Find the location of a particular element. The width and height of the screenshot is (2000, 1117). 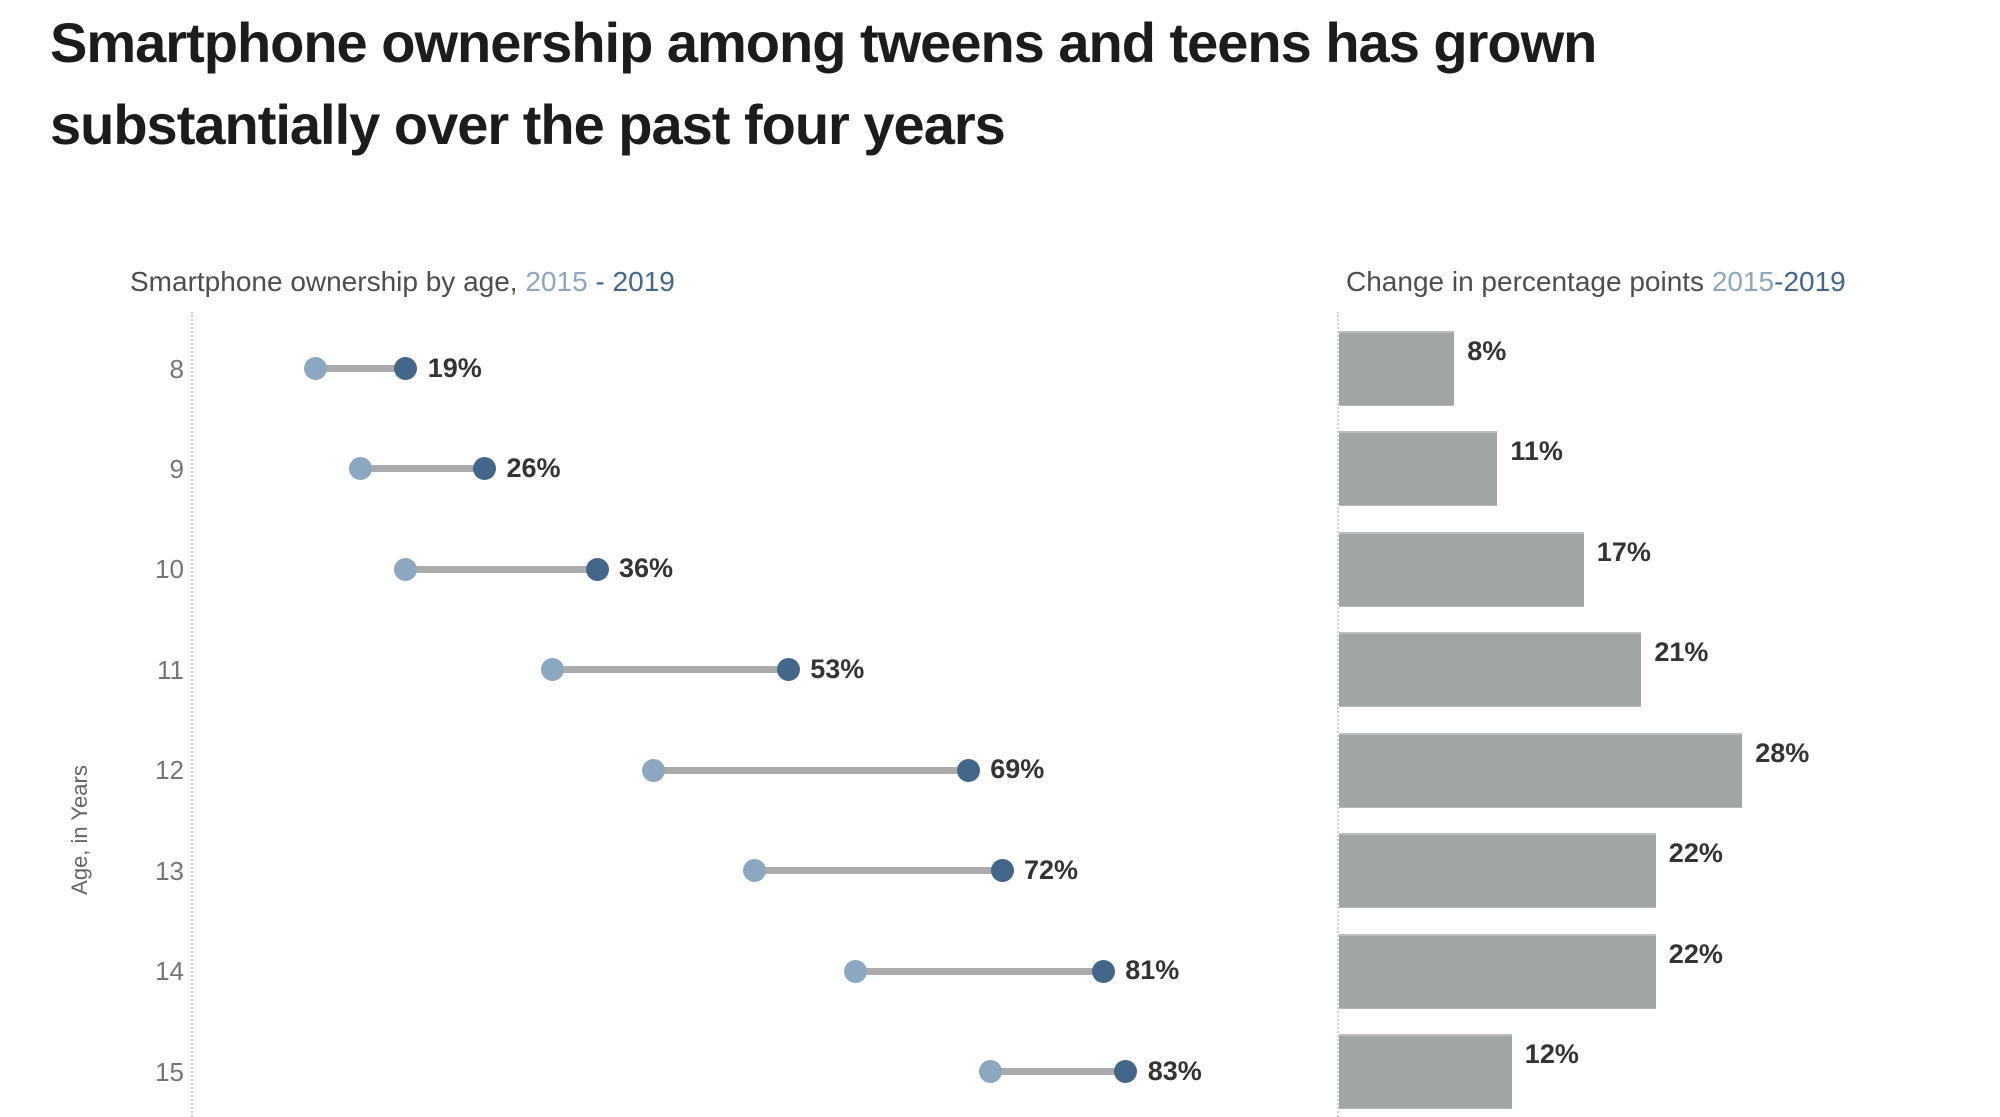

ownership-2019-label: 72% is located at coordinates (1051, 869).